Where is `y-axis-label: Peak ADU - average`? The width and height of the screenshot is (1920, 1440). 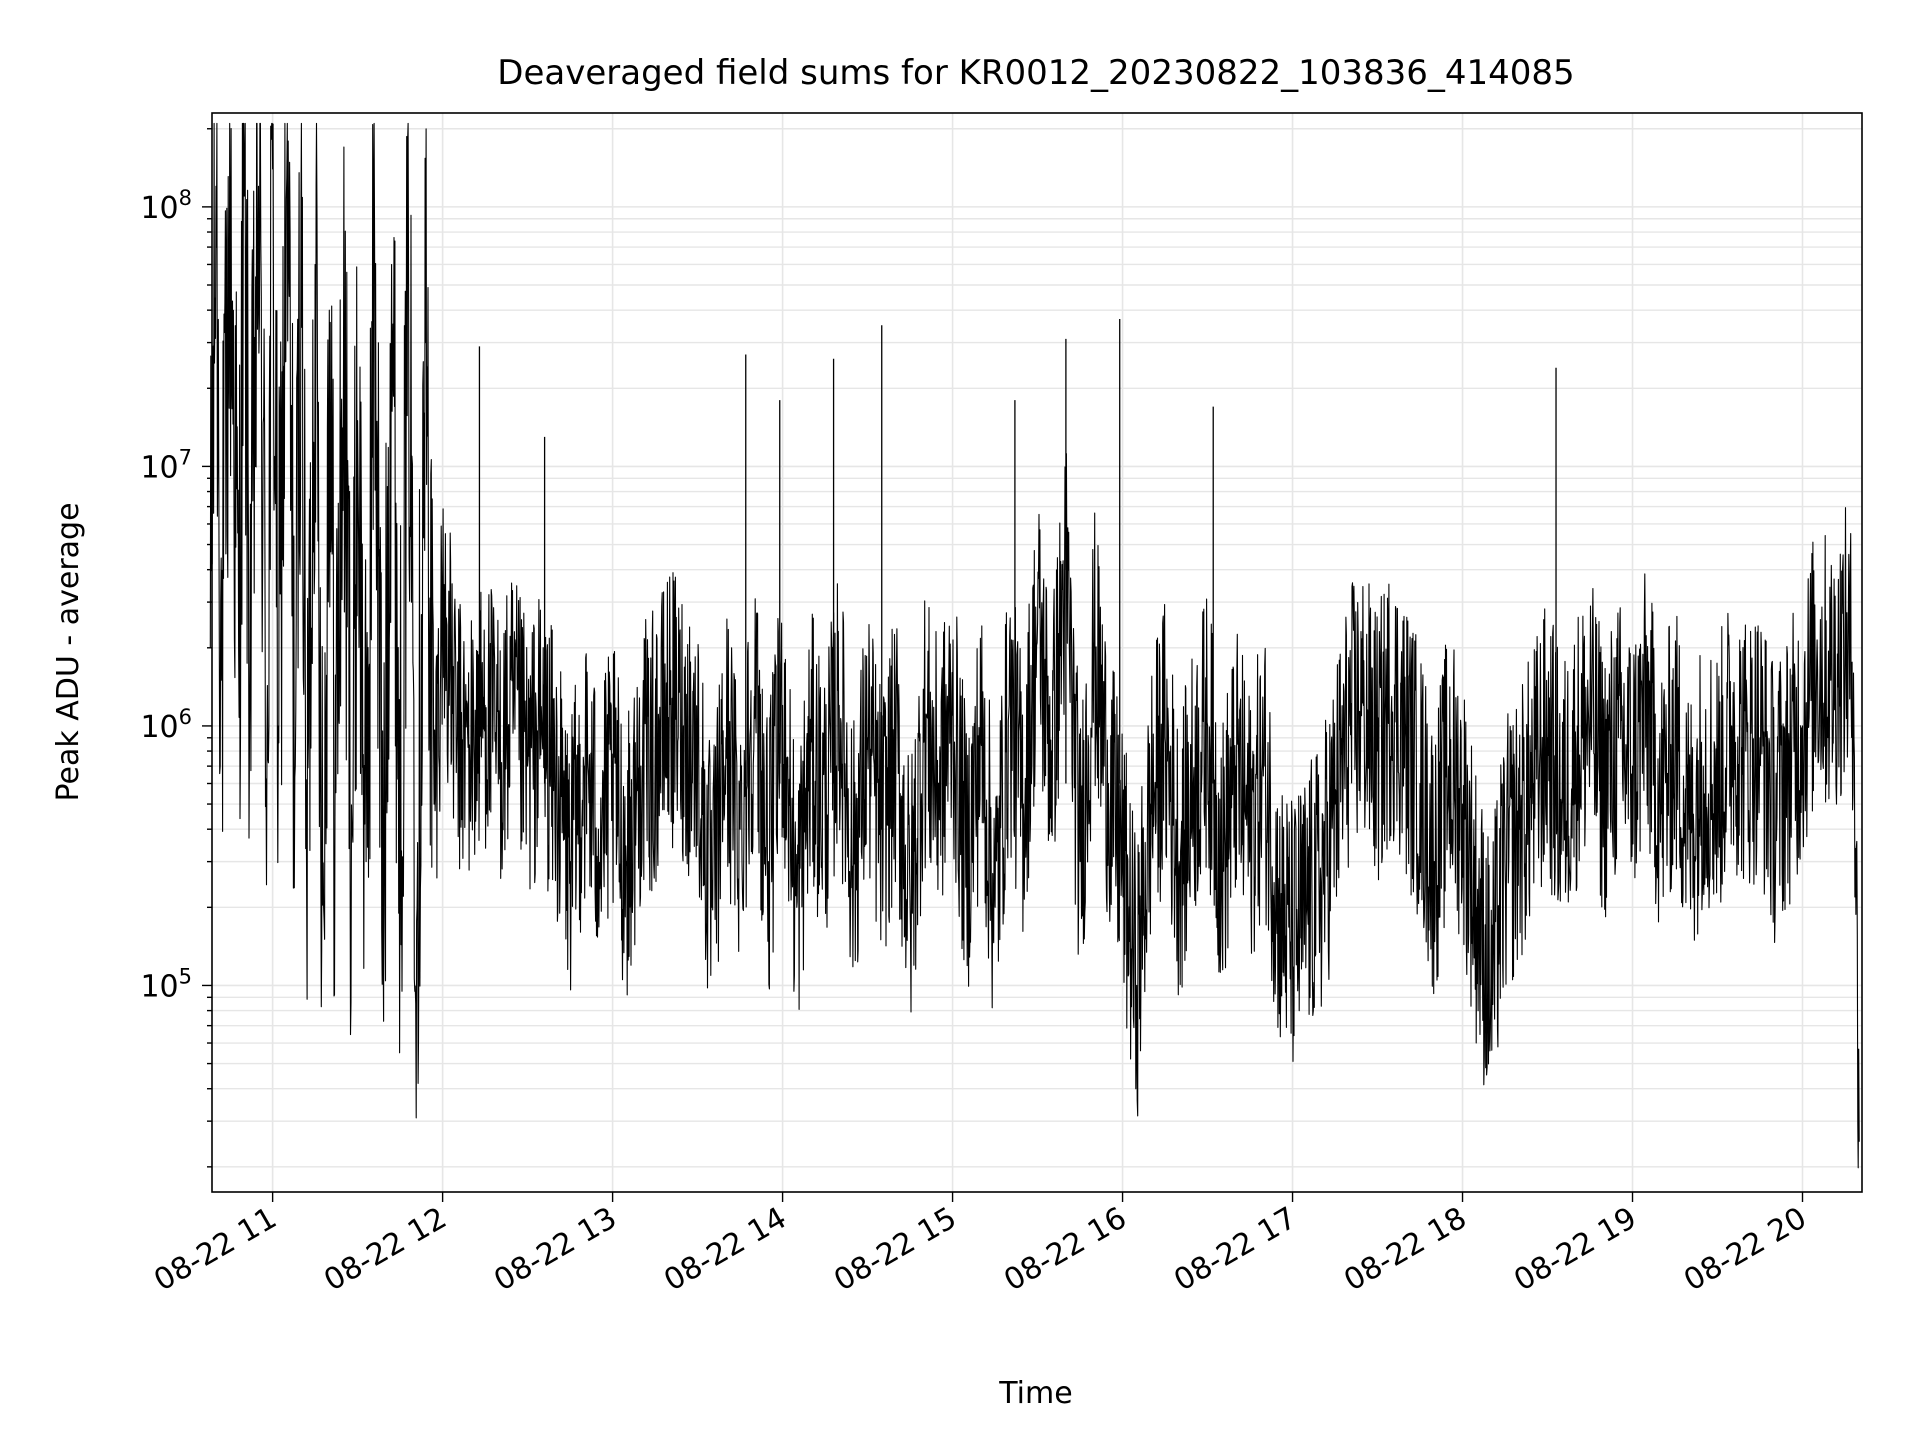 y-axis-label: Peak ADU - average is located at coordinates (68, 651).